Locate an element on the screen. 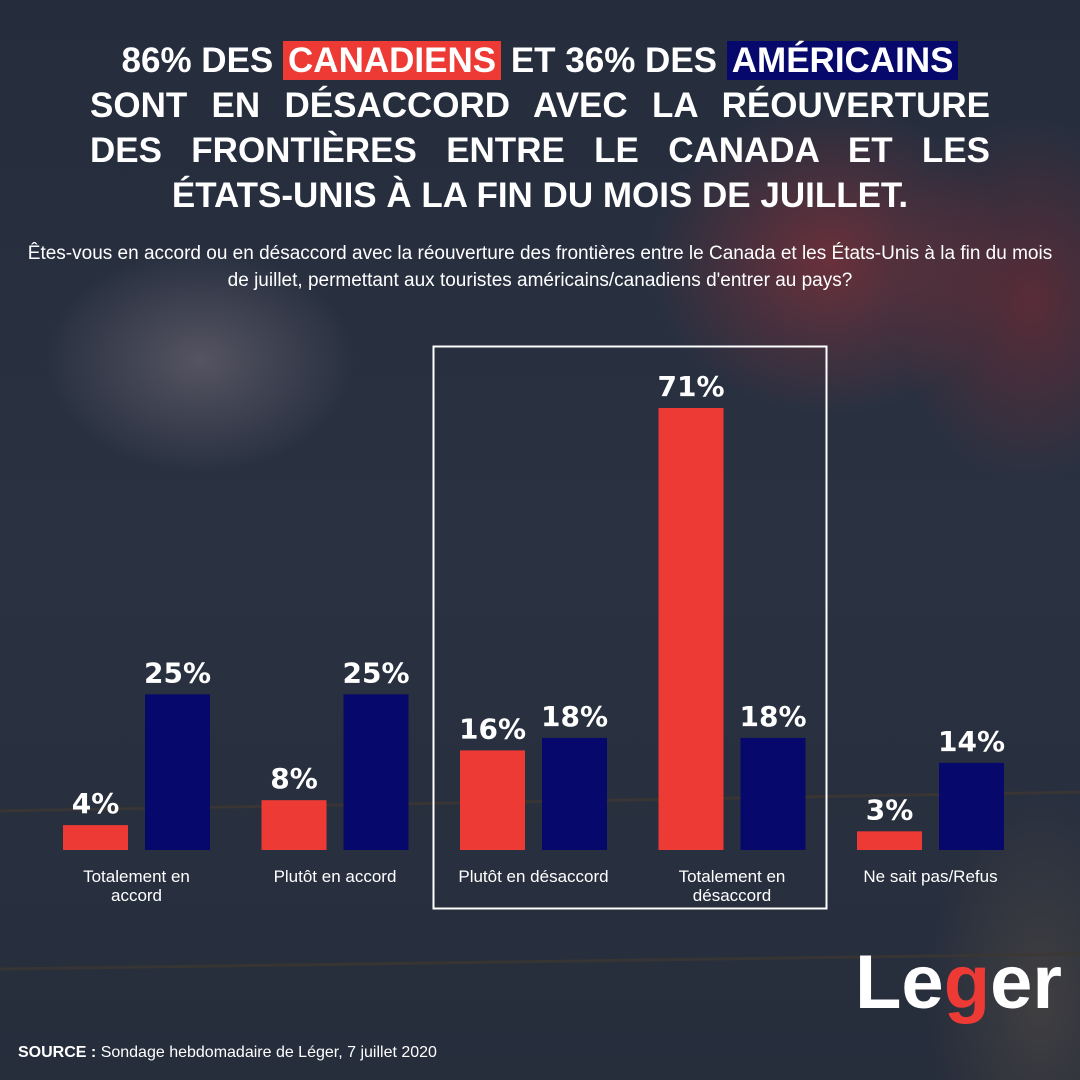 The width and height of the screenshot is (1080, 1080). headline-text: ET 36% DES is located at coordinates (614, 60).